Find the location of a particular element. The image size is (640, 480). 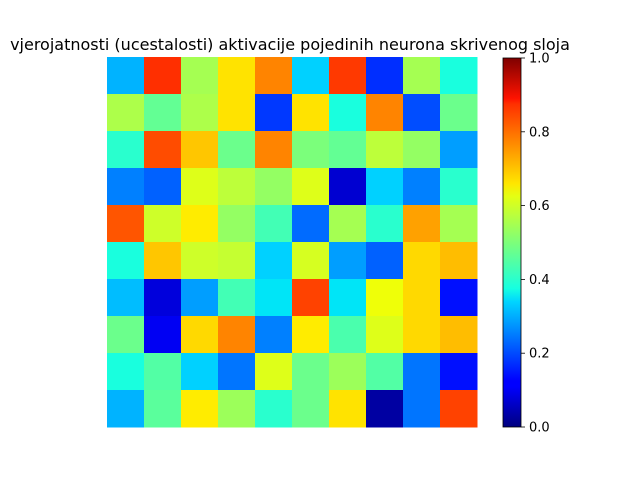

colorbar-tick-label: 0.2 is located at coordinates (539, 354).